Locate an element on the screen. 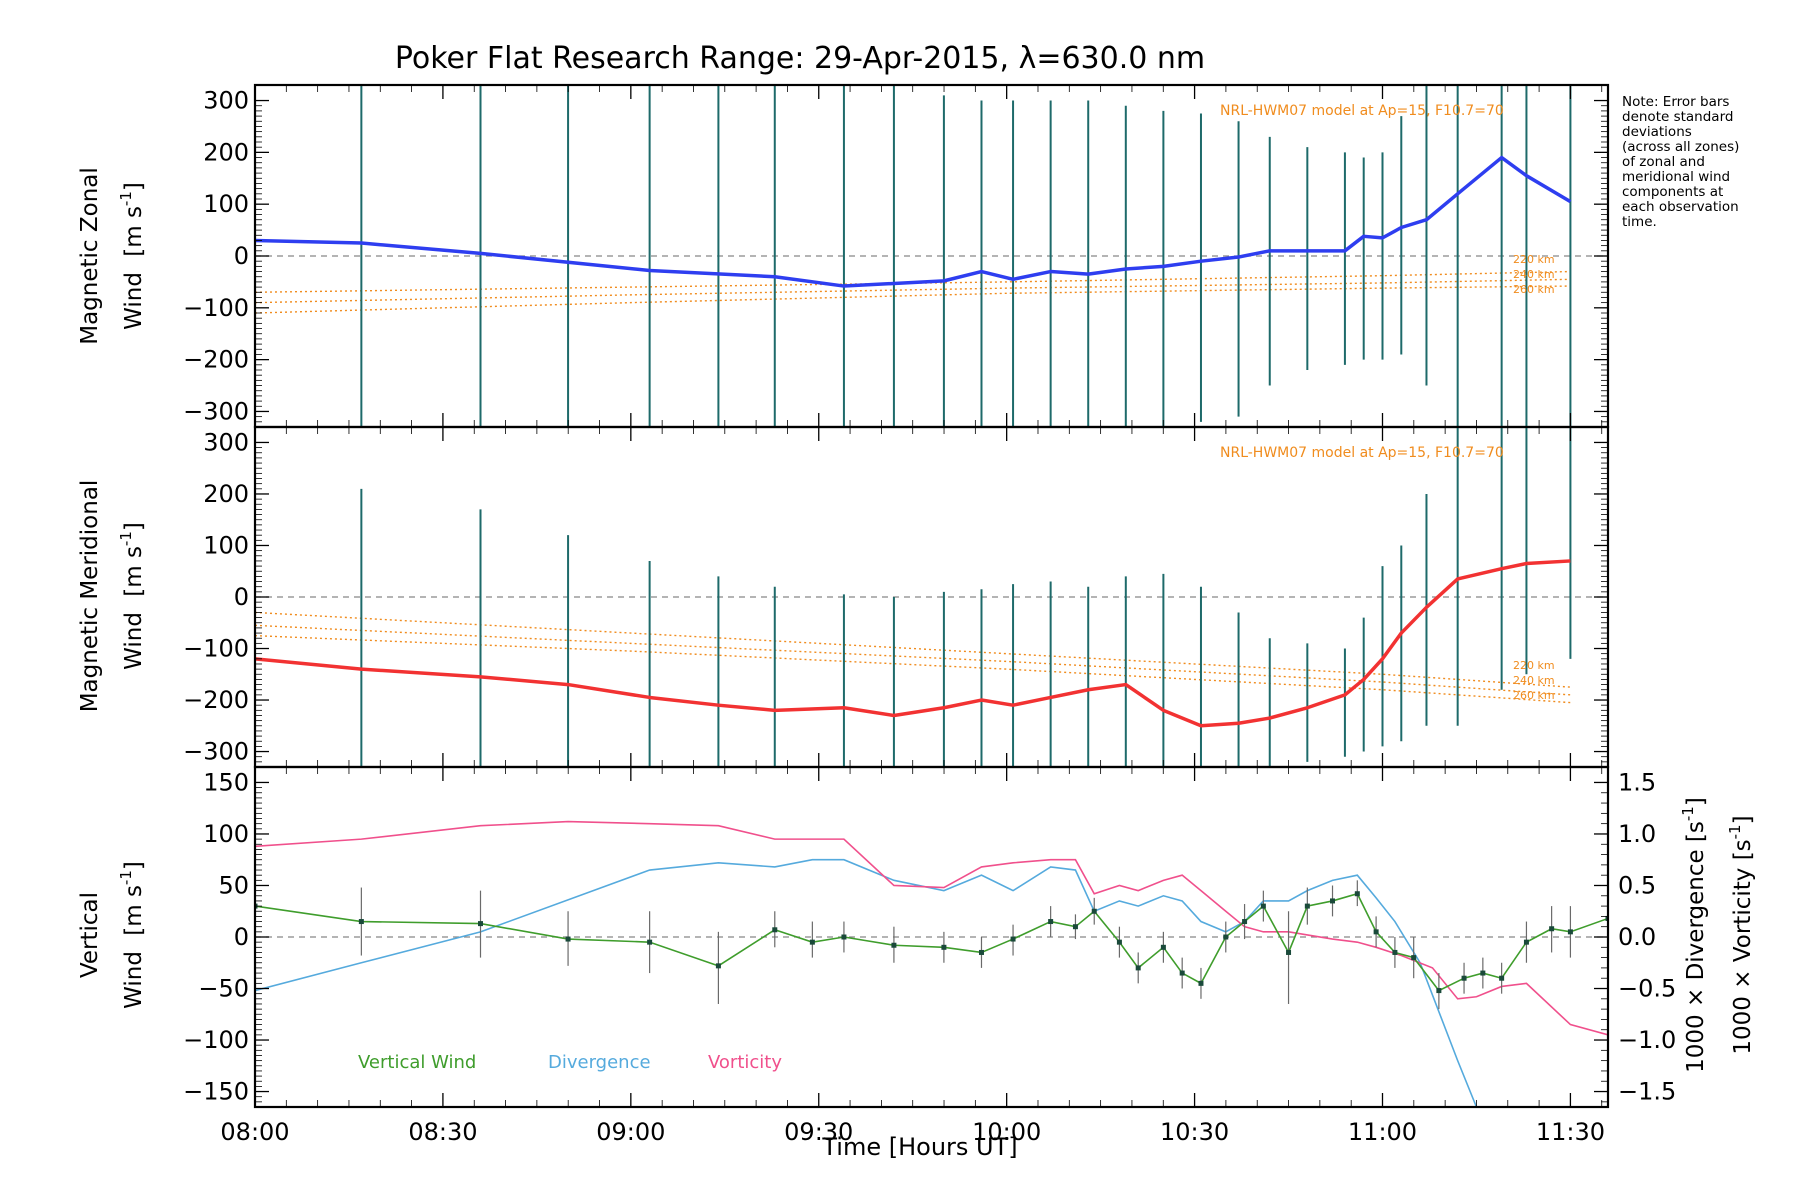  note-line: deviations is located at coordinates (1657, 132).